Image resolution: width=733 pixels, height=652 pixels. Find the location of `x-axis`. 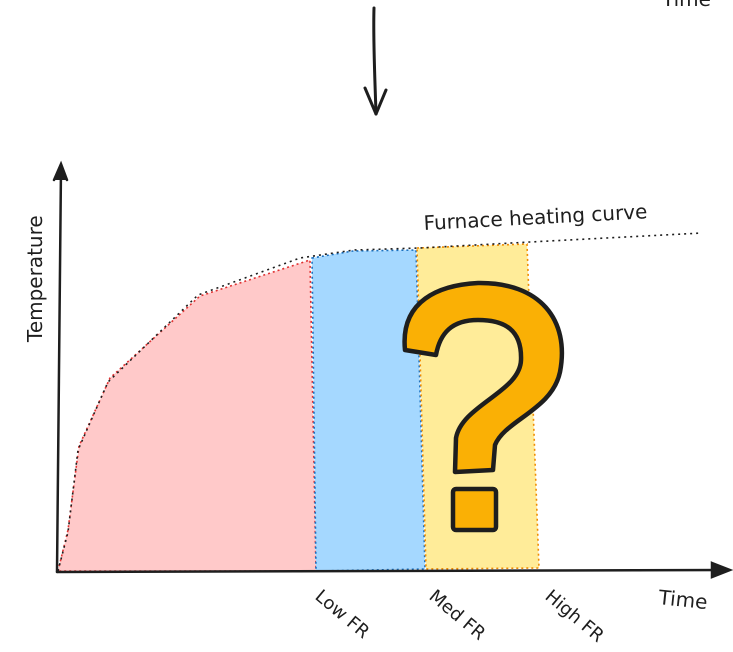

x-axis is located at coordinates (394, 570).